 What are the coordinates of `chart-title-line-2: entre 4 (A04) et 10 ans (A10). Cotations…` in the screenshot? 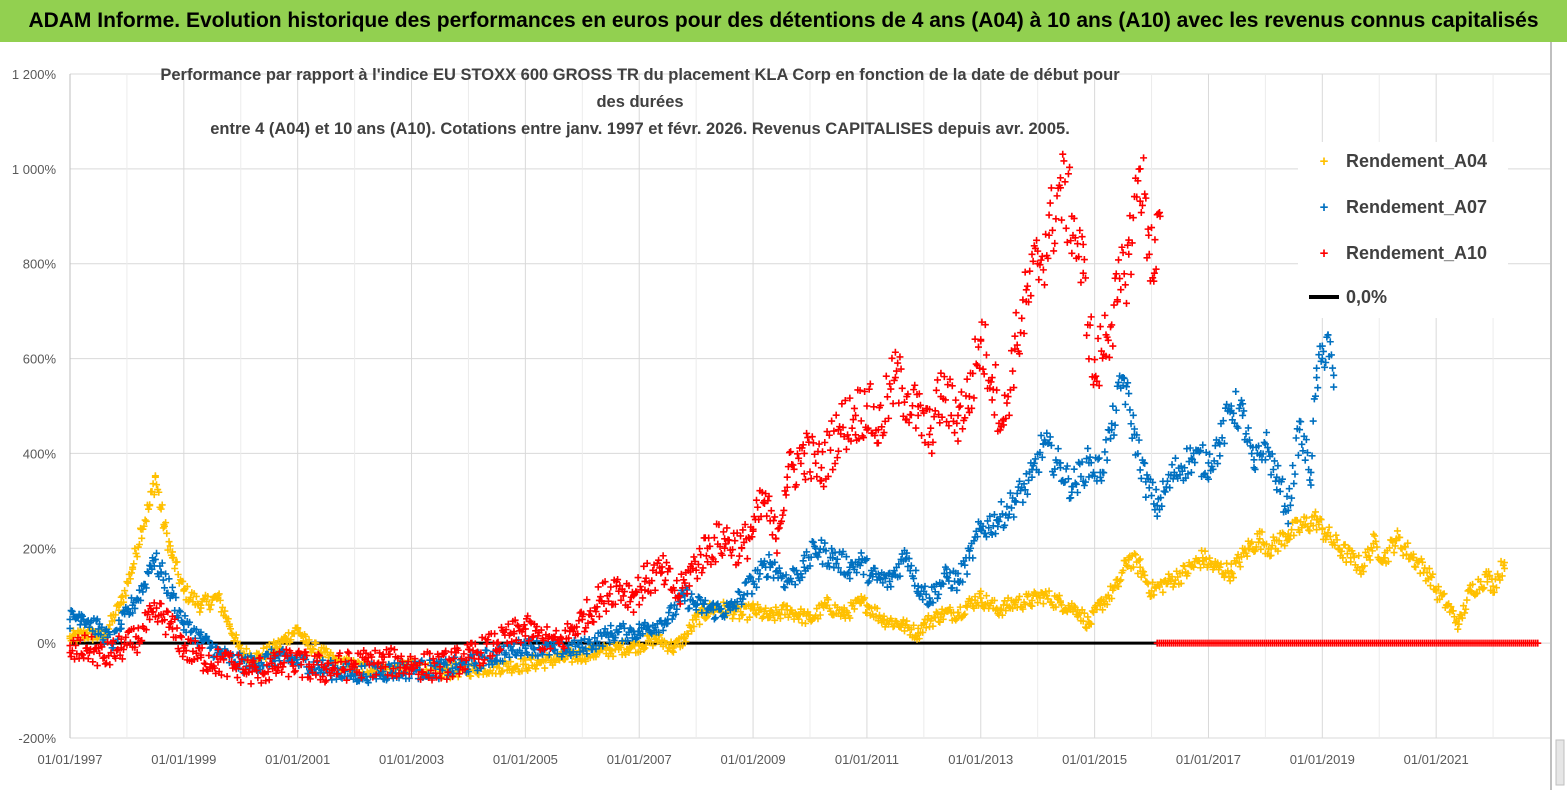 It's located at (640, 129).